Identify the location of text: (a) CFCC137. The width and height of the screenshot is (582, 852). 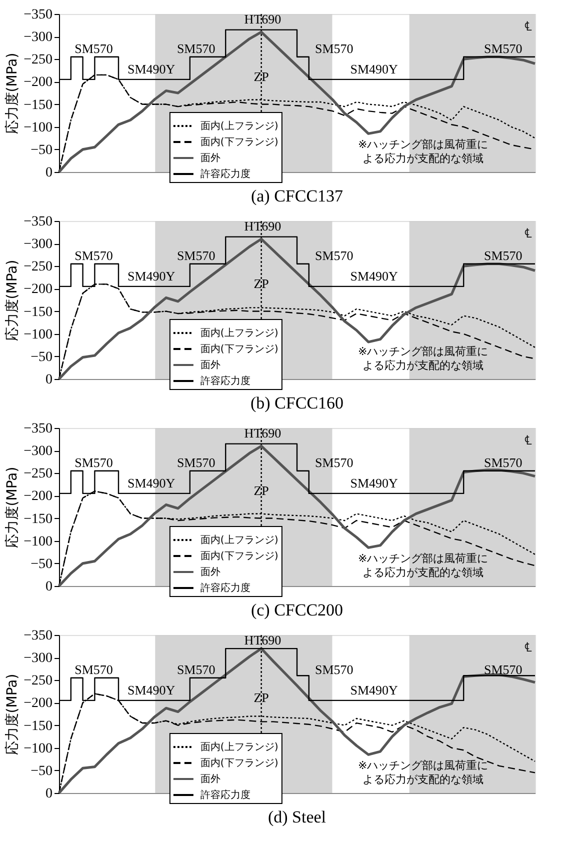
(297, 196).